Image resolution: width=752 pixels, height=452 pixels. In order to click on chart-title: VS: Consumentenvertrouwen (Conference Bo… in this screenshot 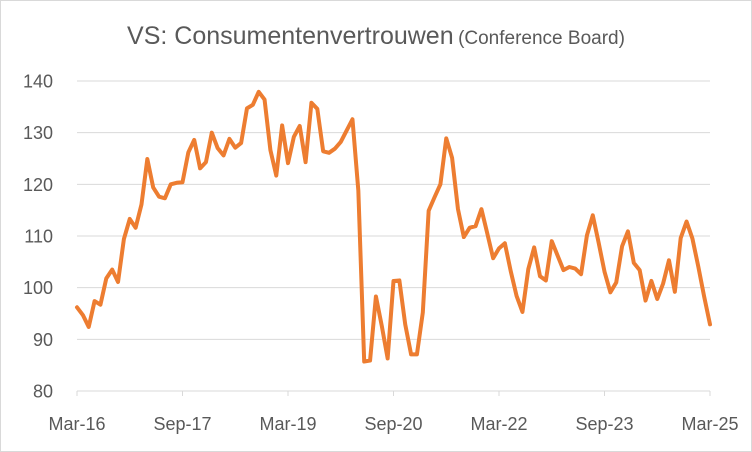, I will do `click(376, 36)`.